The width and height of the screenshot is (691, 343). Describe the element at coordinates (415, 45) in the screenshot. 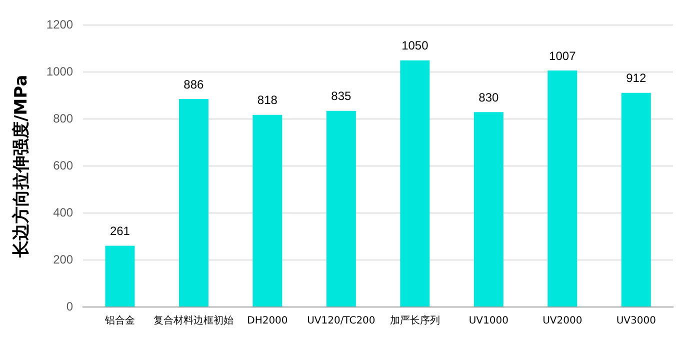

I see `data-label: 1050` at that location.